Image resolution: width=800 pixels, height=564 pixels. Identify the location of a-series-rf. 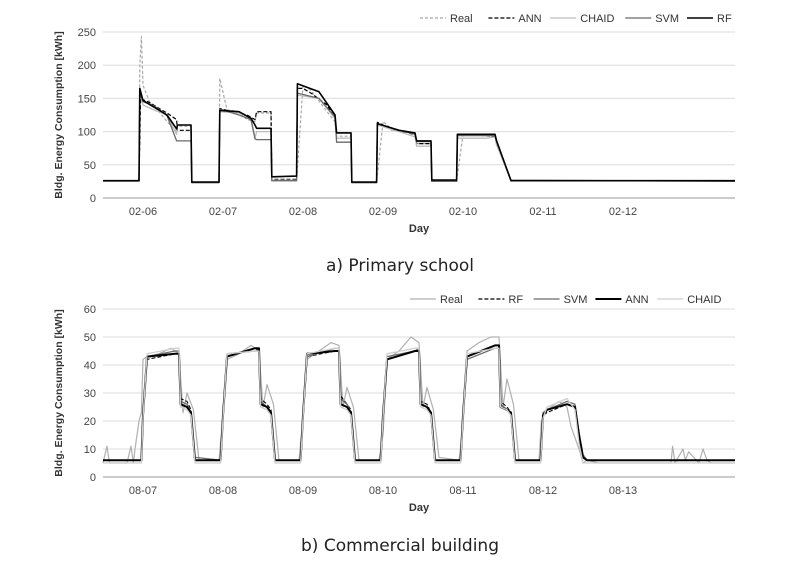
(419, 133).